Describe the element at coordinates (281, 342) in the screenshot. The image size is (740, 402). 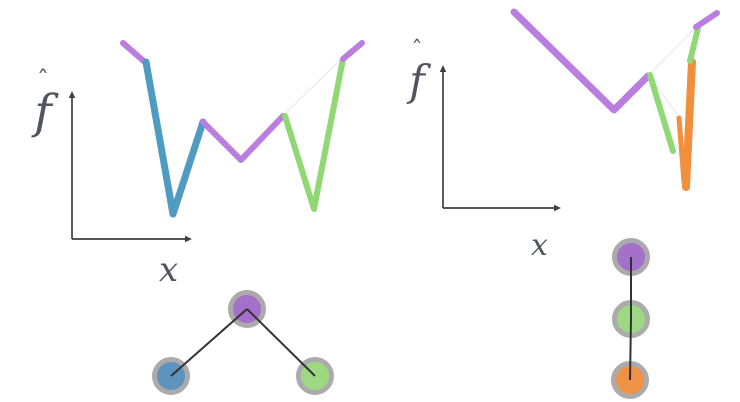
I see `left-plot-edge-purple-green` at that location.